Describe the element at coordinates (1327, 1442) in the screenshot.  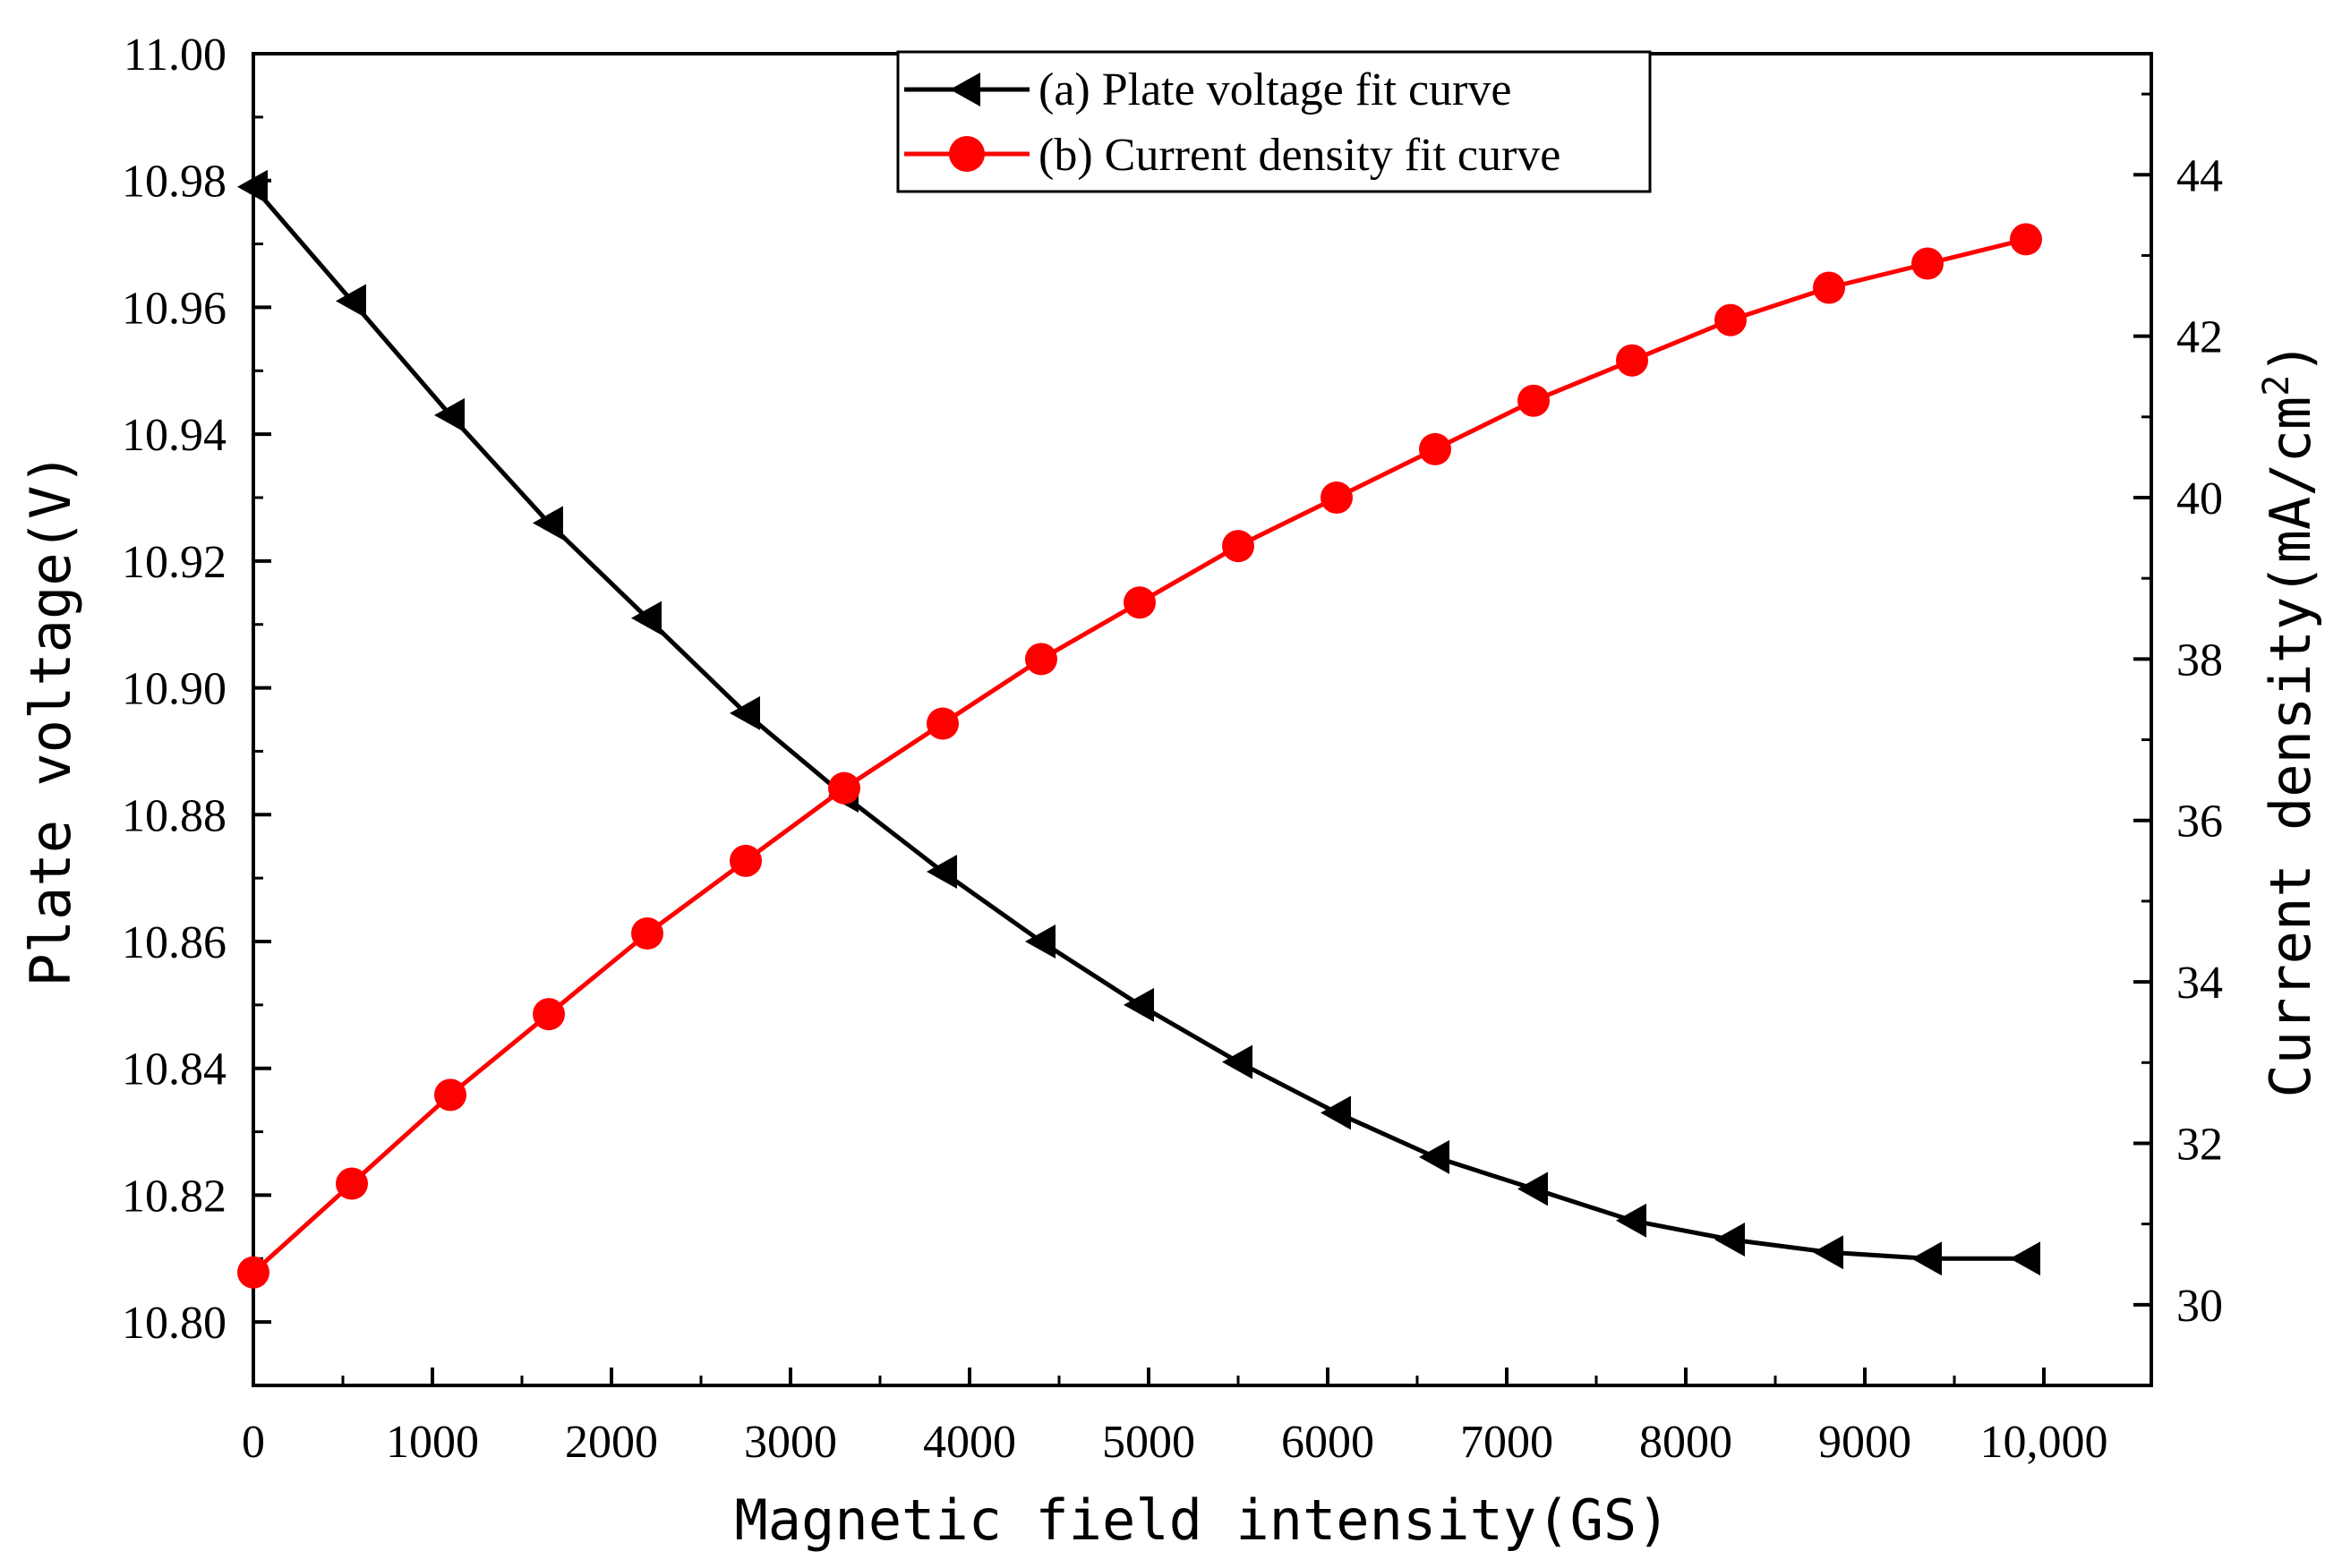
I see `x-tick-label: 6000` at that location.